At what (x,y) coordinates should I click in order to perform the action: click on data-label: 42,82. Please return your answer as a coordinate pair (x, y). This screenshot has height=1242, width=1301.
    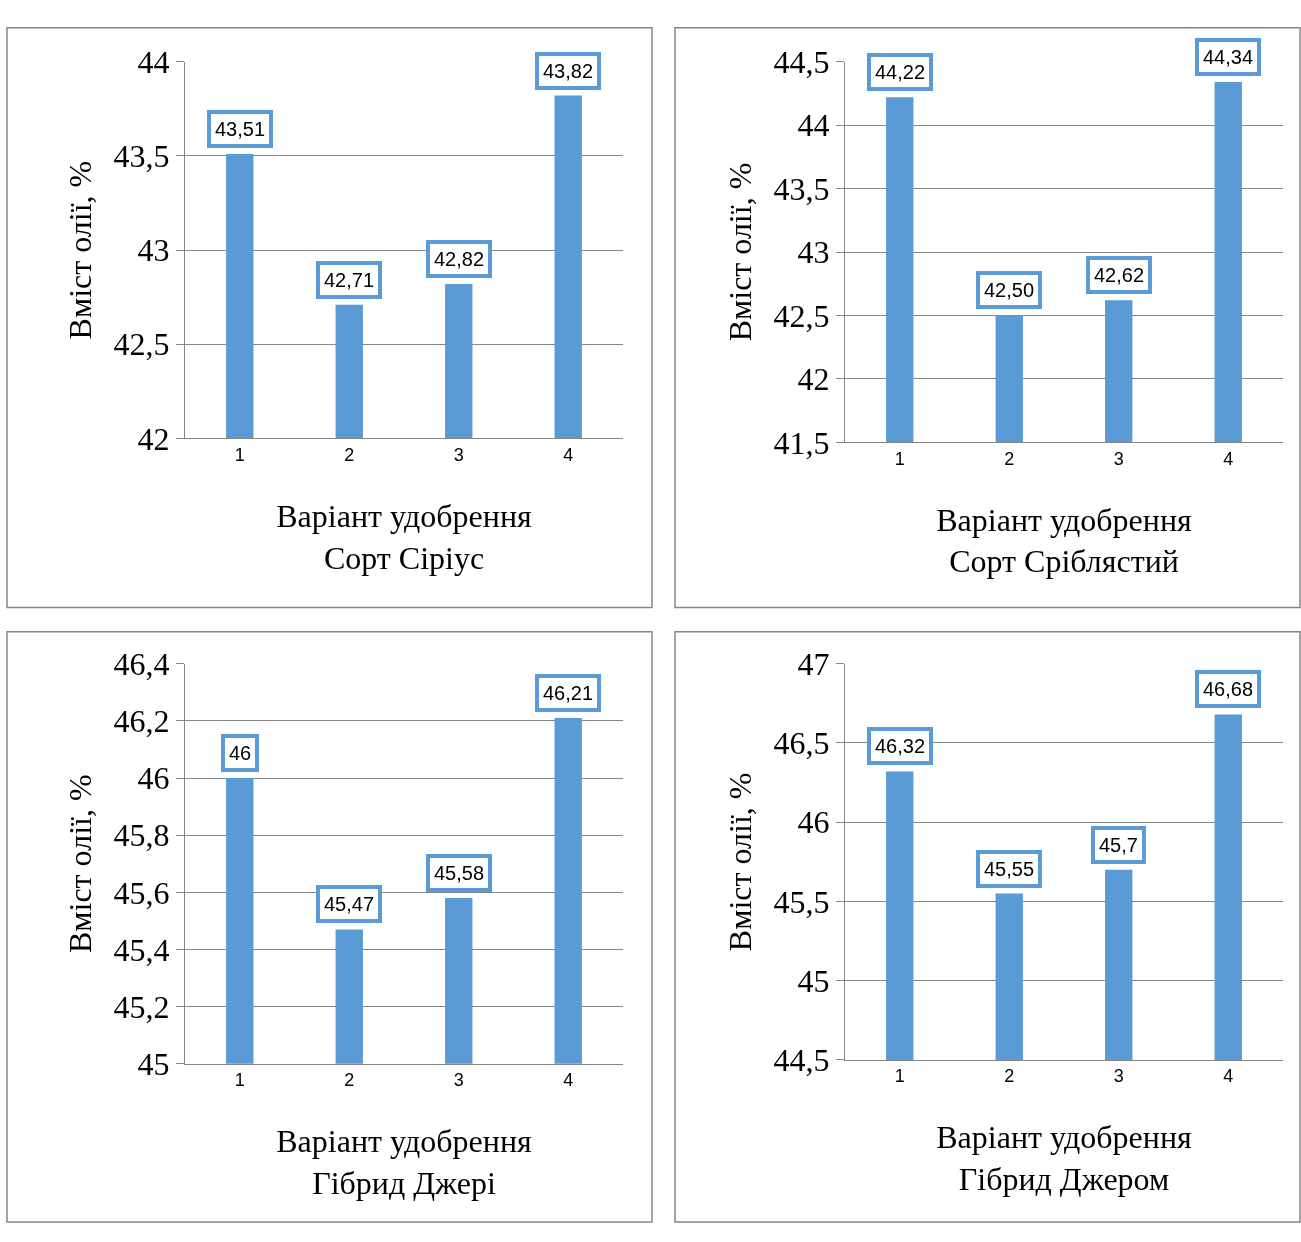
    Looking at the image, I should click on (459, 259).